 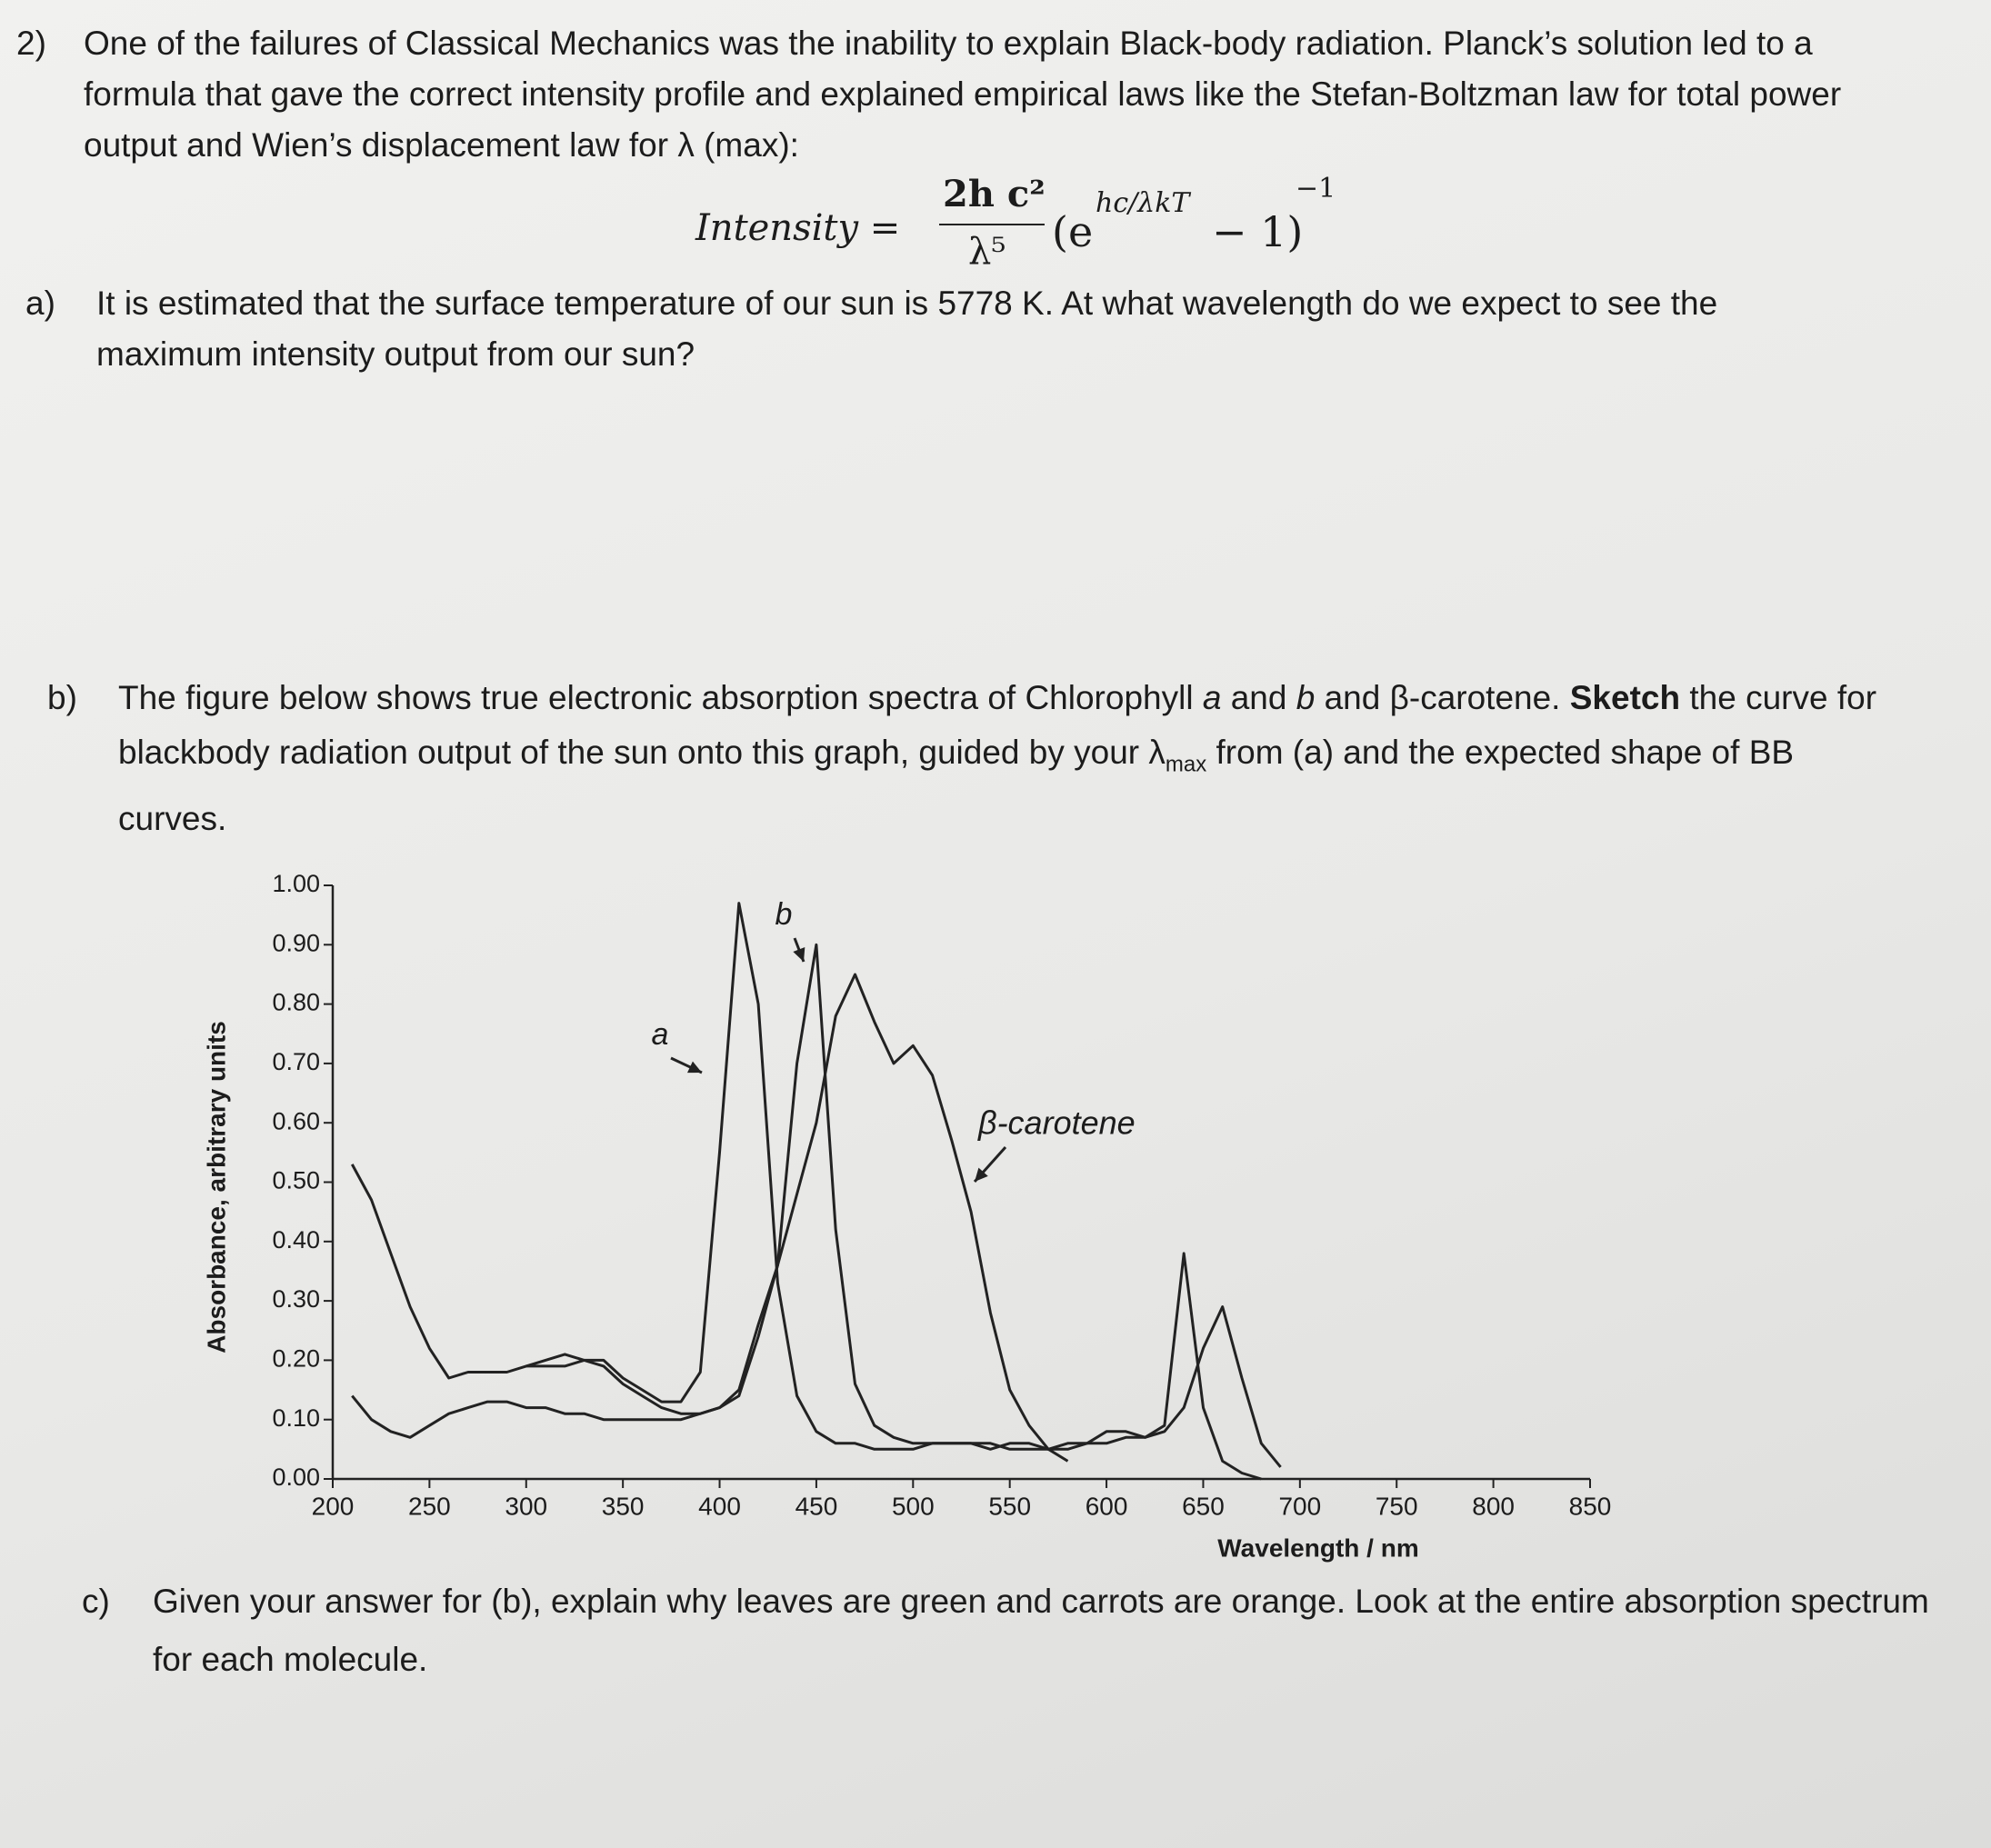 What do you see at coordinates (987, 252) in the screenshot?
I see `formula-denominator: λ⁵` at bounding box center [987, 252].